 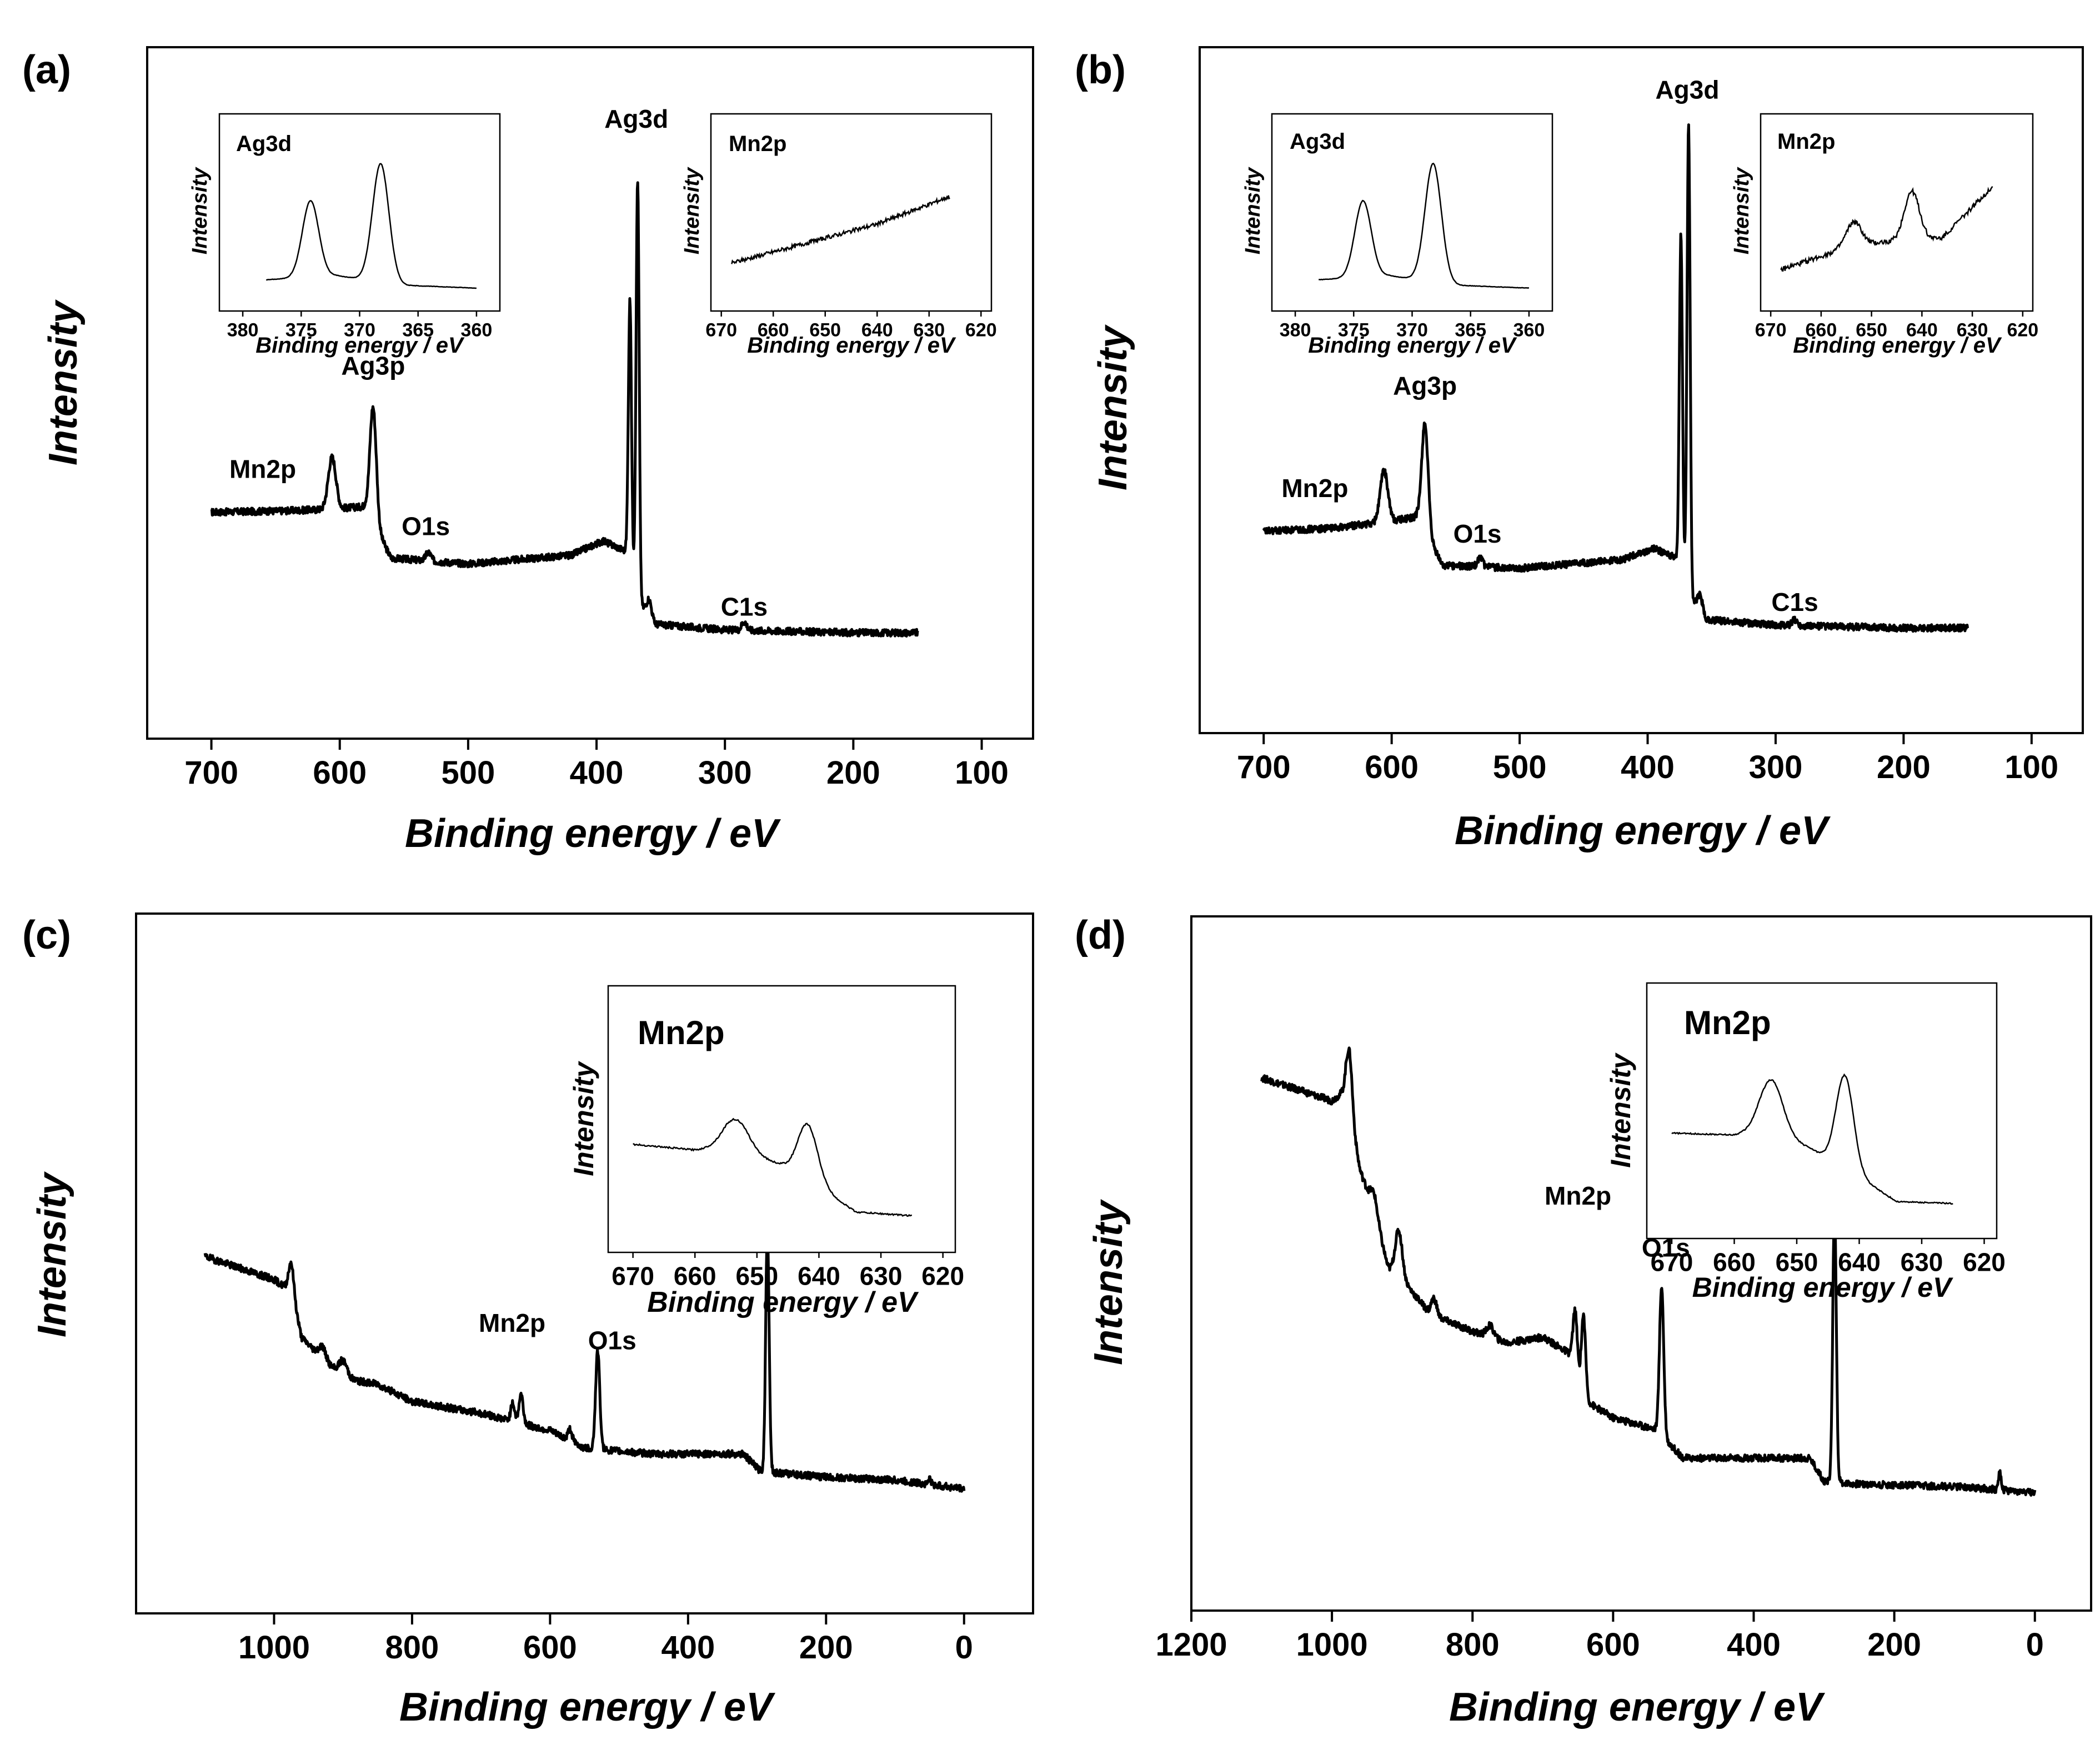 I want to click on inset-title-b-ag3d: Ag3d, so click(x=1317, y=141).